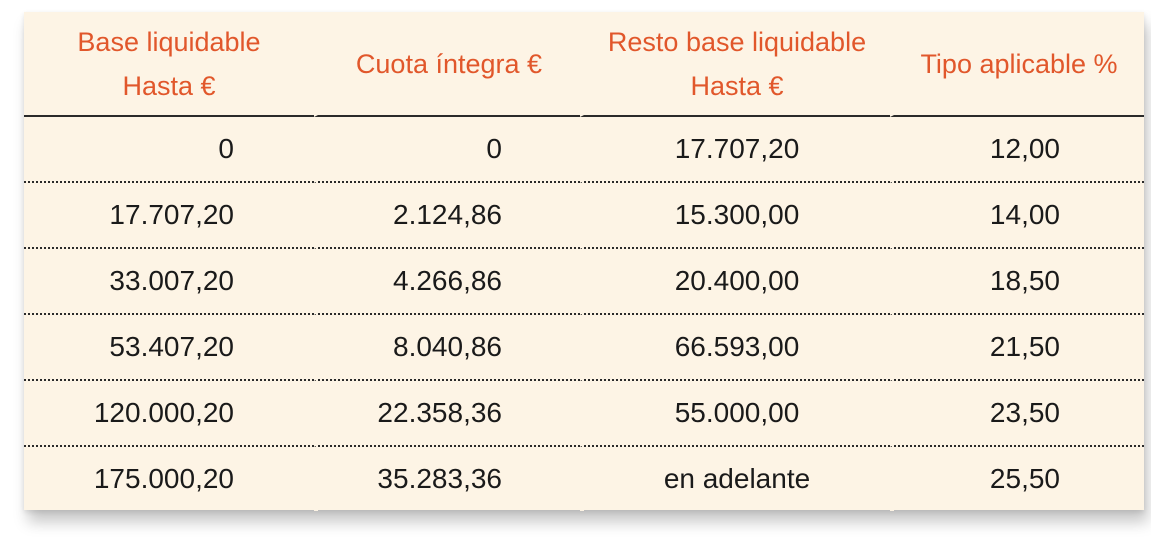 This screenshot has width=1151, height=548. What do you see at coordinates (169, 85) in the screenshot?
I see `header-base-liquidable-line2: Hasta €` at bounding box center [169, 85].